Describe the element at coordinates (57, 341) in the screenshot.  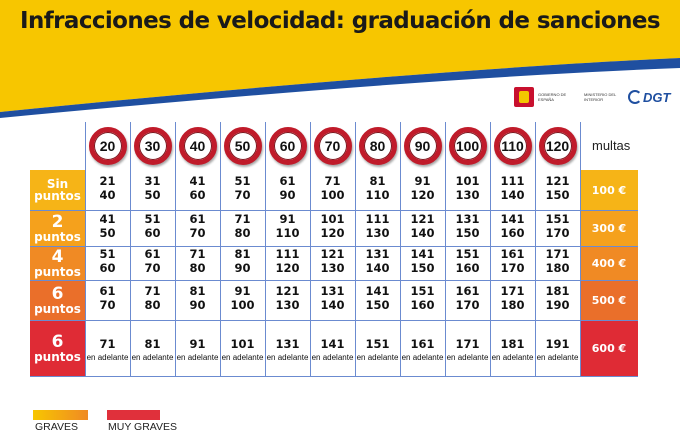
I see `points-value: 6` at that location.